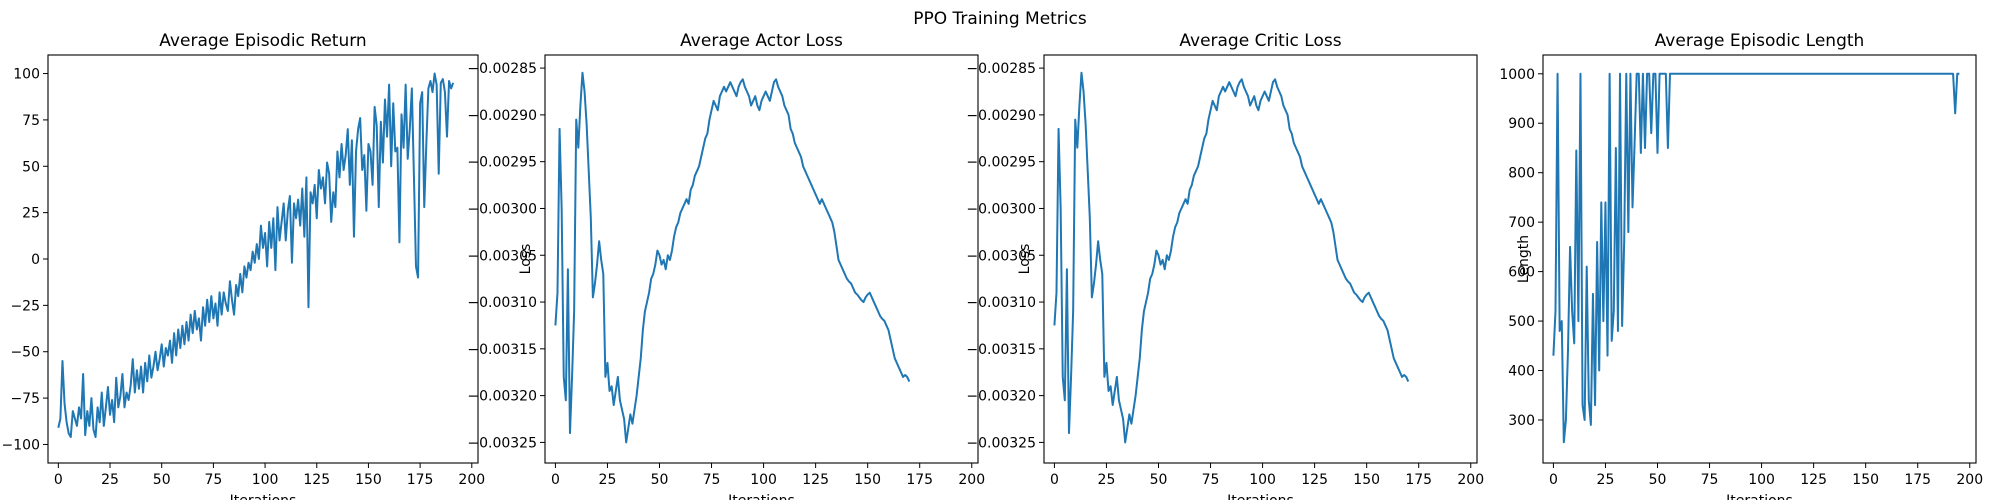 The width and height of the screenshot is (2000, 500). Describe the element at coordinates (761, 41) in the screenshot. I see `subplot-title: Average Actor Loss` at that location.